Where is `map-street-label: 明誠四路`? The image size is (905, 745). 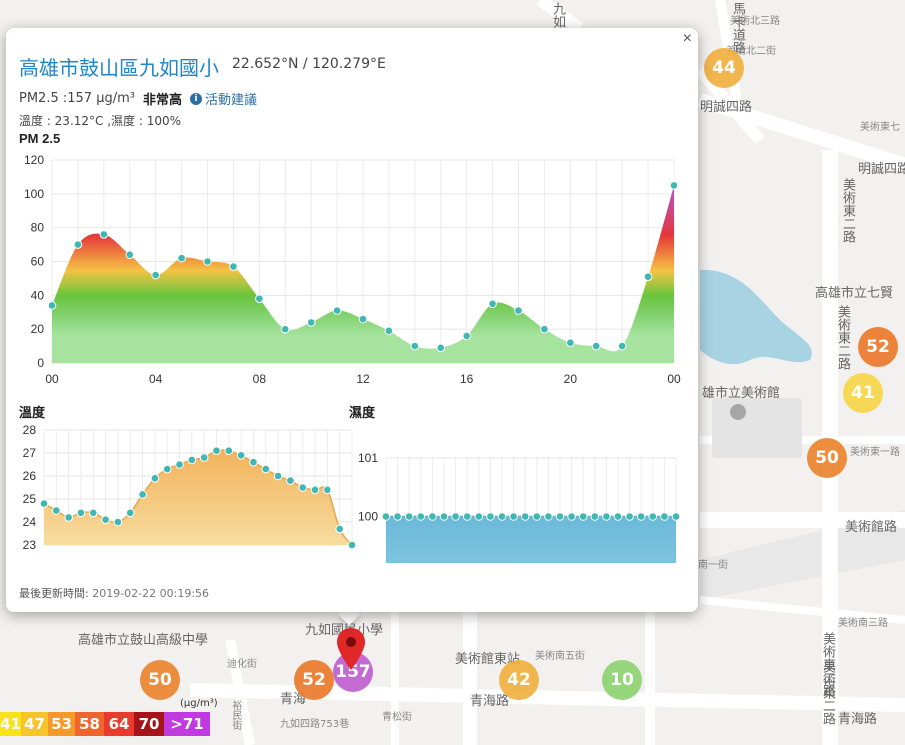
map-street-label: 明誠四路 is located at coordinates (726, 107).